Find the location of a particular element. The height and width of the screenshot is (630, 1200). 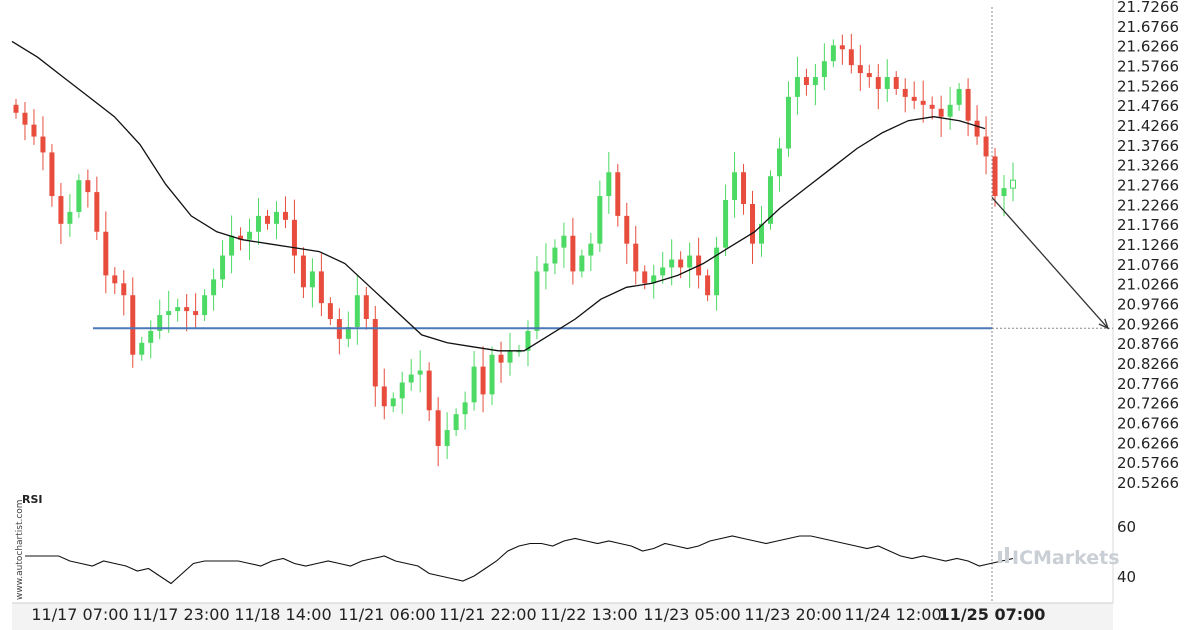

time-tick-label: 11/23 20:00 is located at coordinates (792, 614).